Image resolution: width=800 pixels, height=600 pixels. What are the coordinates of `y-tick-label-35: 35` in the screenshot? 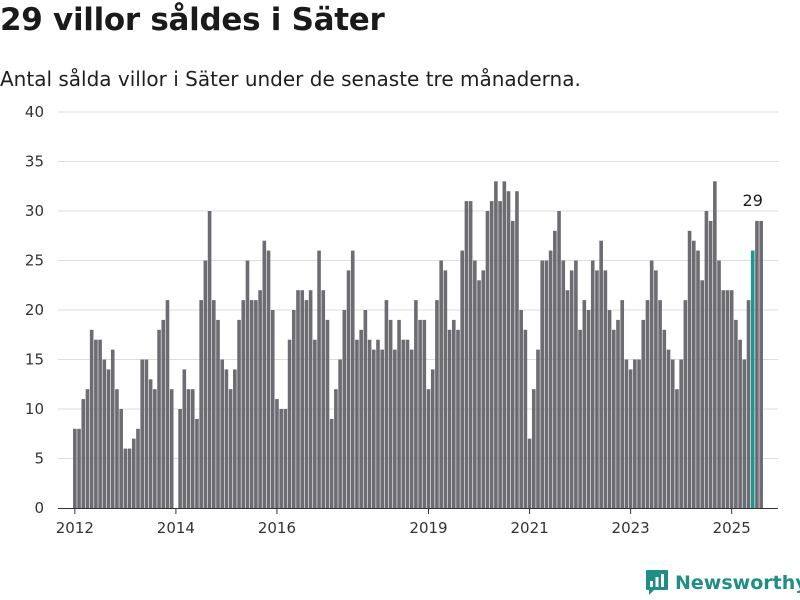 It's located at (34, 162).